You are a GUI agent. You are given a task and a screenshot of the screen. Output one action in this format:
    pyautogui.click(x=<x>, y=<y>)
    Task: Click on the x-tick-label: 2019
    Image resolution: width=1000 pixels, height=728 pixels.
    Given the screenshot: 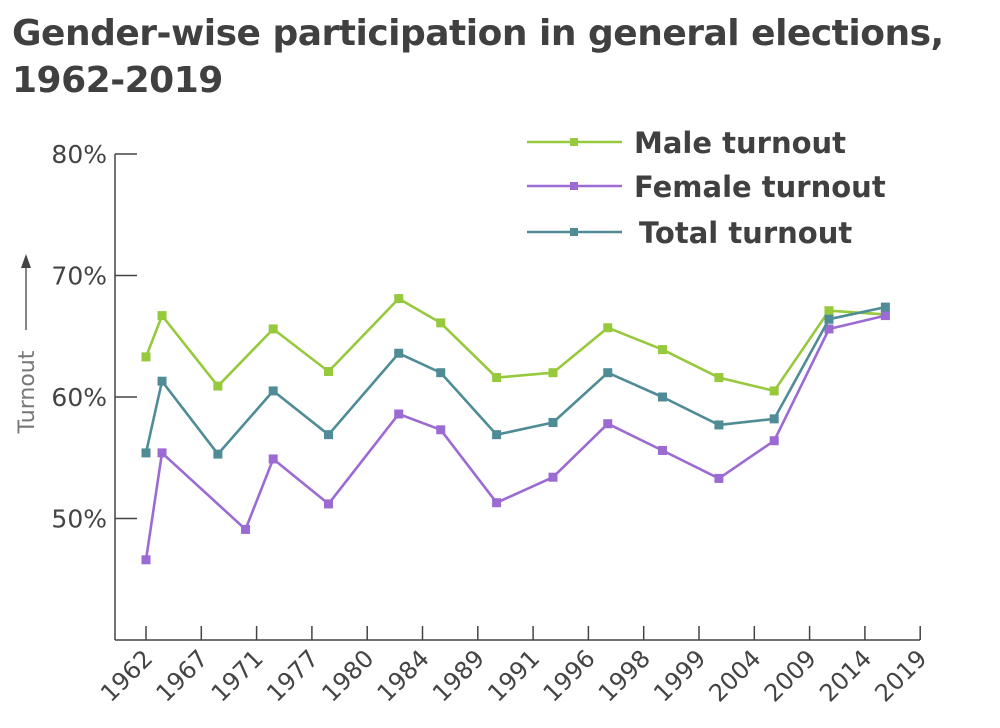 What is the action you would take?
    pyautogui.click(x=900, y=675)
    